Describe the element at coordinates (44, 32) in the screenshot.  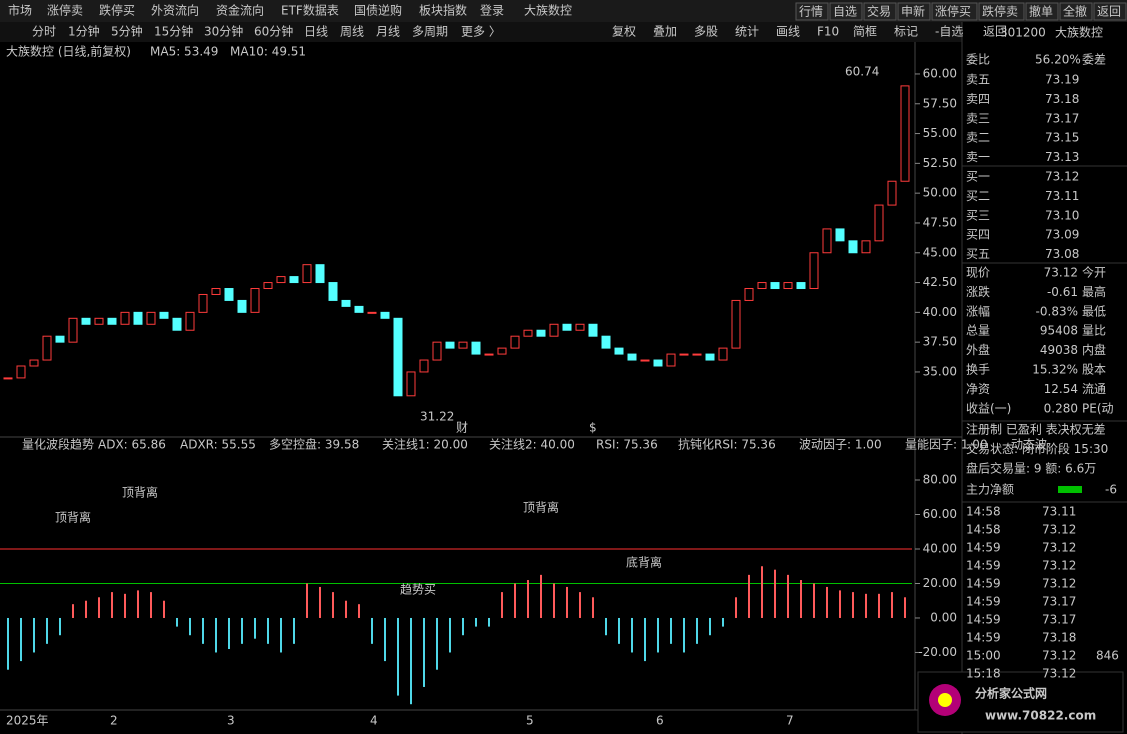
I see `period-tab: 分时` at that location.